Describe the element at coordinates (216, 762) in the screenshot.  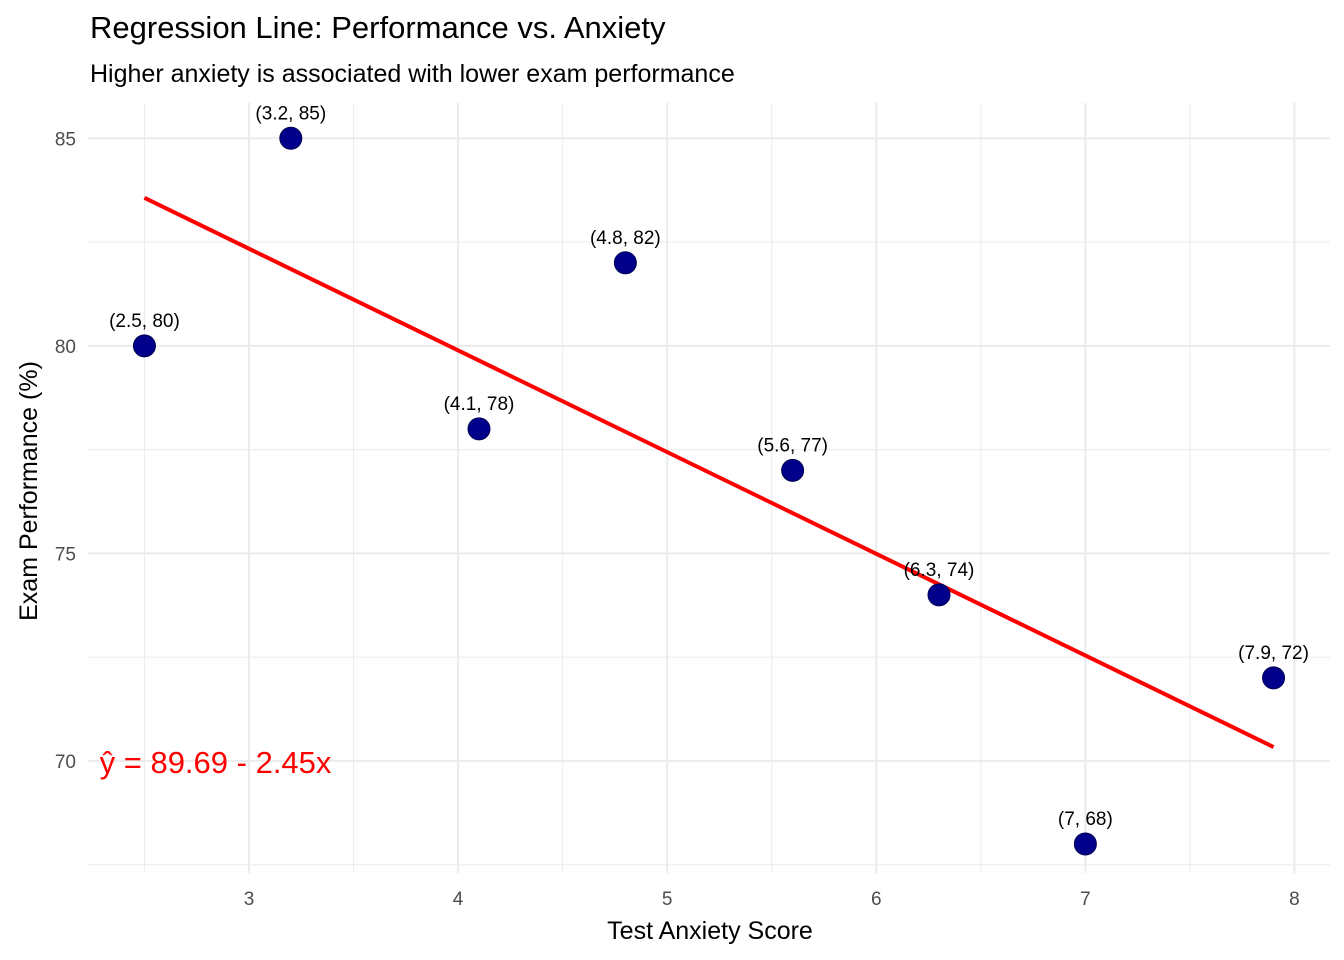
I see `regression-equation: ŷ = 89.69 - 2.45x` at that location.